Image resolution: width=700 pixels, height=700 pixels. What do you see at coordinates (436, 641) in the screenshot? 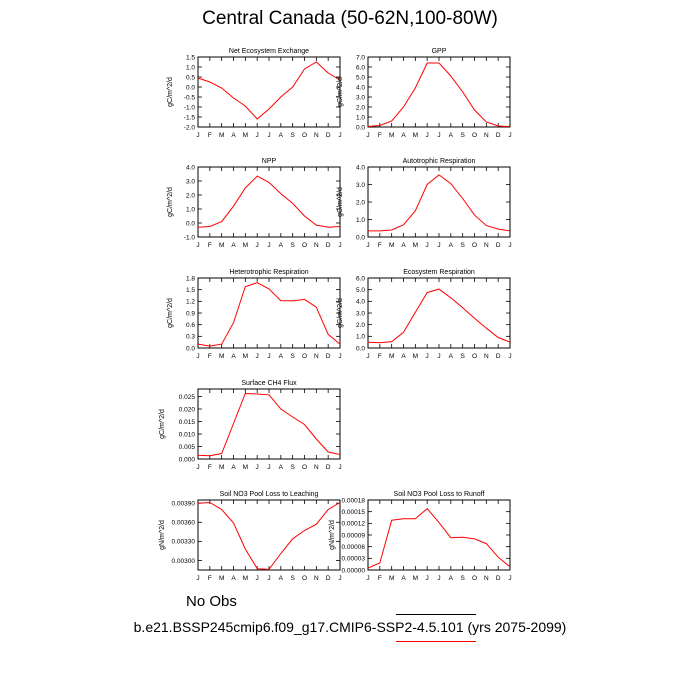
I see `case-legend-line` at bounding box center [436, 641].